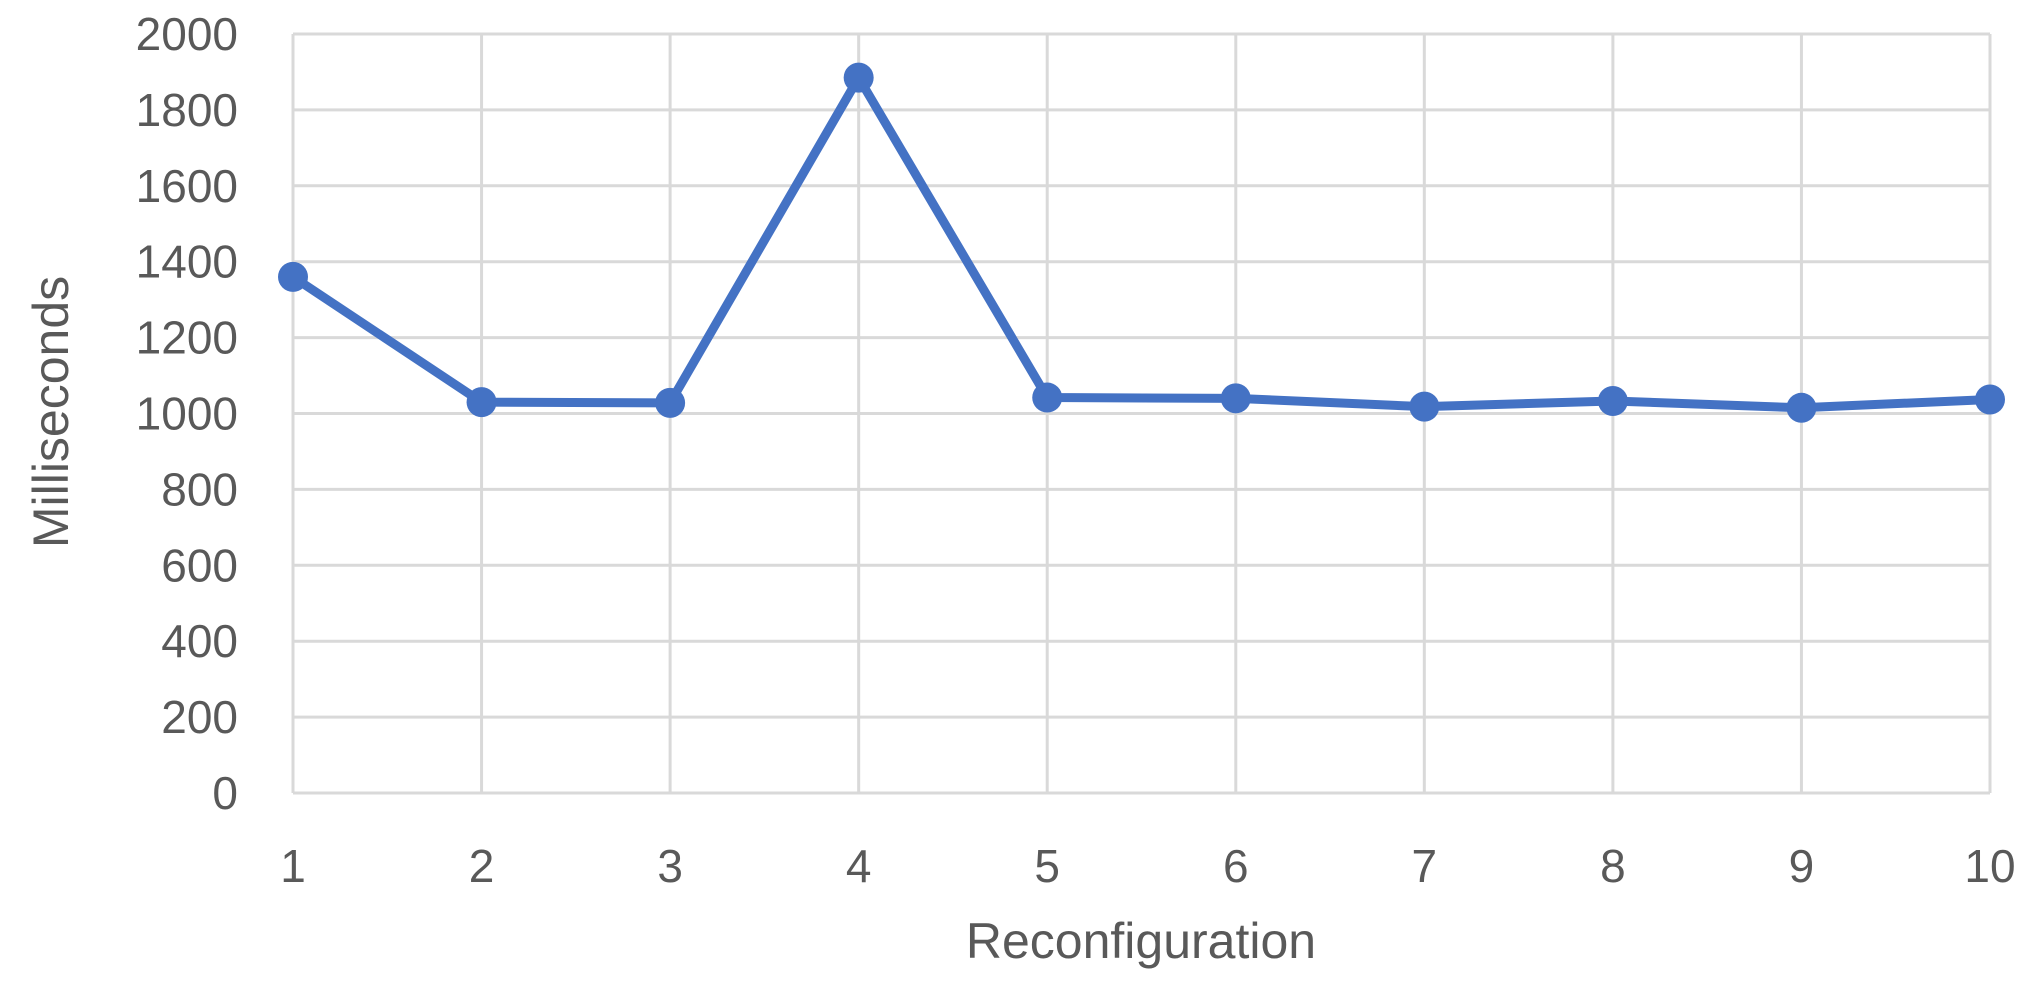 The image size is (2042, 998). What do you see at coordinates (293, 866) in the screenshot?
I see `x-tick-label: 1` at bounding box center [293, 866].